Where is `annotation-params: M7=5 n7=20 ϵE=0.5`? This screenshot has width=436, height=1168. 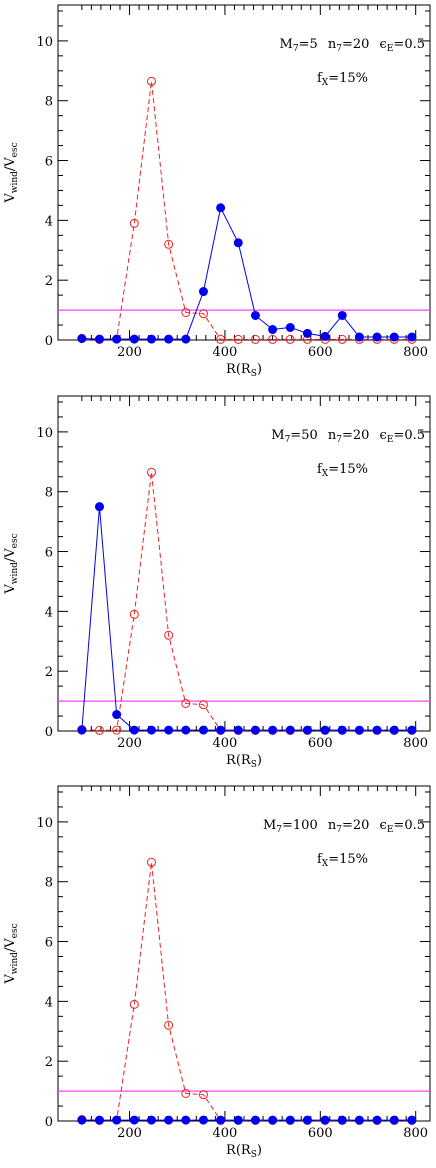
annotation-params: M7=5 n7=20 ϵE=0.5 is located at coordinates (352, 45).